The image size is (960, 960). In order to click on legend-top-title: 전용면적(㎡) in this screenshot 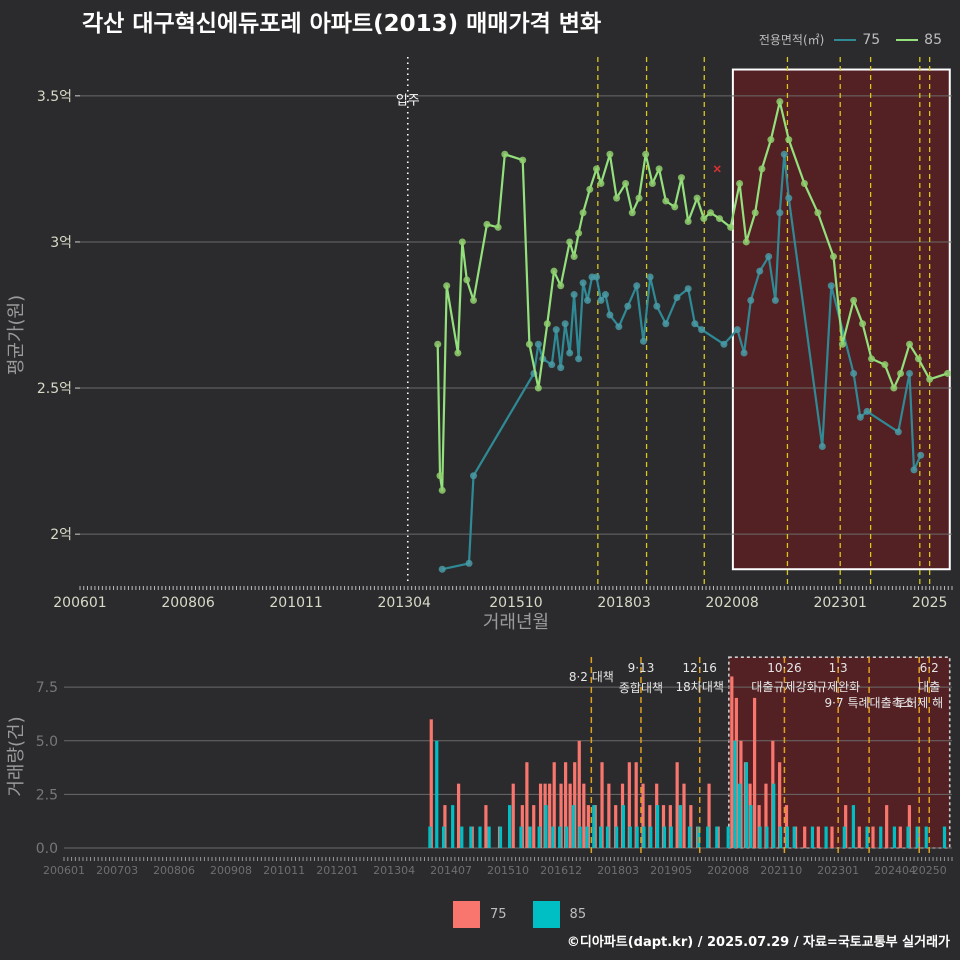, I will do `click(791, 40)`.